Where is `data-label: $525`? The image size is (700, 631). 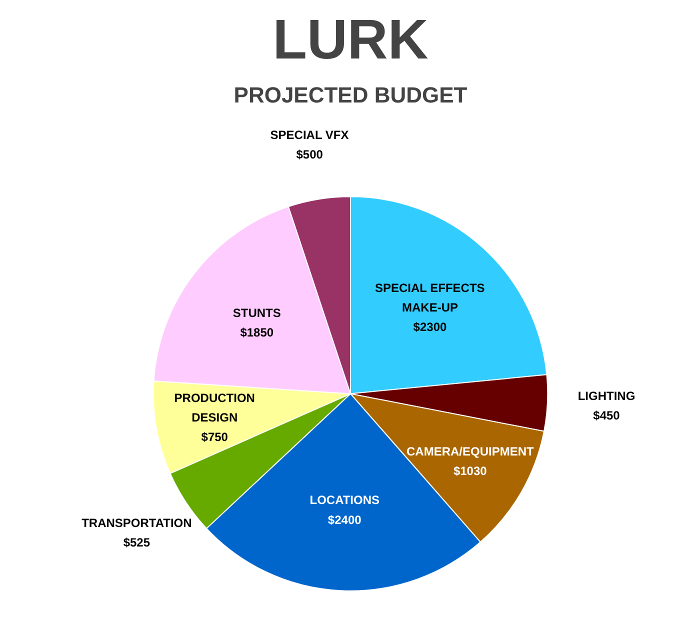 data-label: $525 is located at coordinates (136, 543).